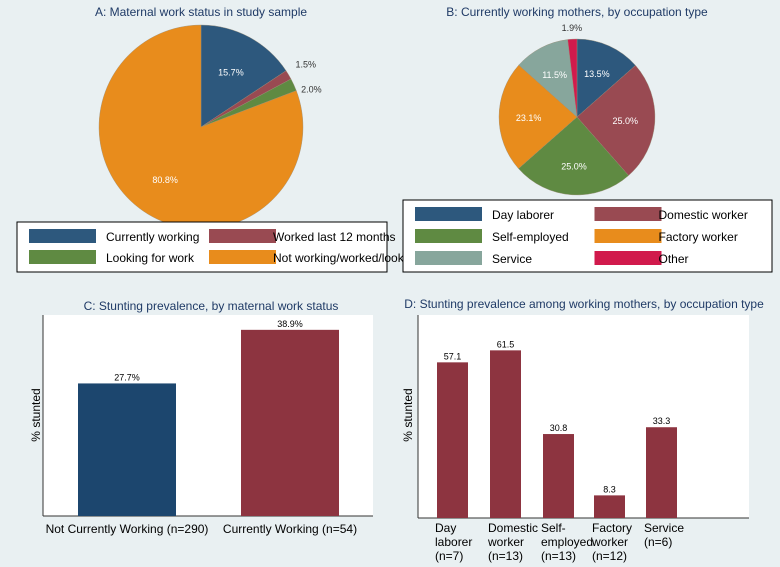 The image size is (780, 567). I want to click on bar-value-label: 57.1, so click(453, 356).